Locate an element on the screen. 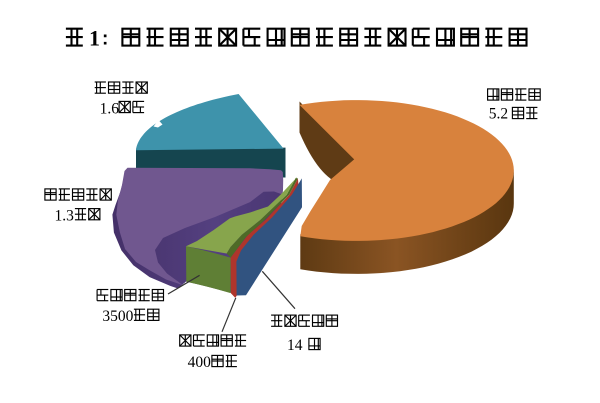  svg-text: 1 is located at coordinates (94, 37).